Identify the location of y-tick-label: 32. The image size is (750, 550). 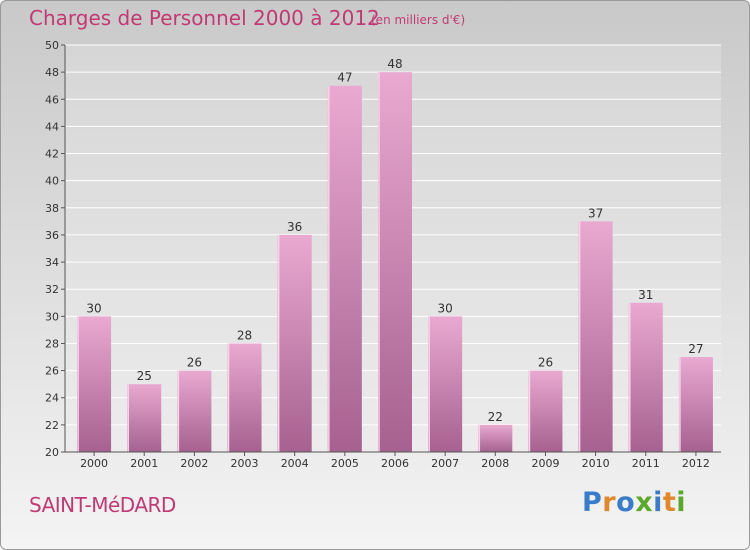
(52, 289).